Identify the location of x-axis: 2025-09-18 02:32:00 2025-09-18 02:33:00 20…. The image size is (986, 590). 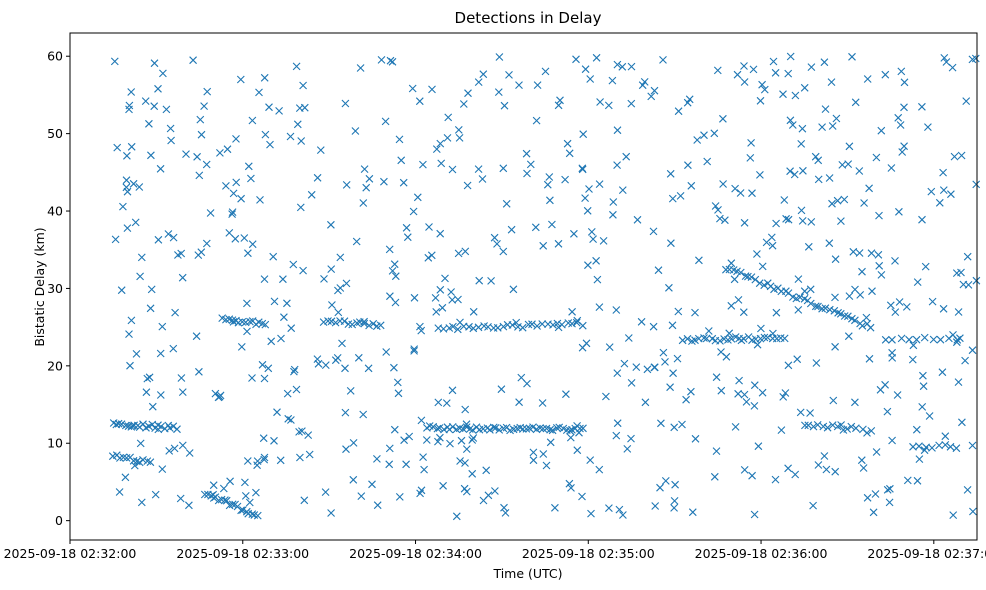
(495, 550).